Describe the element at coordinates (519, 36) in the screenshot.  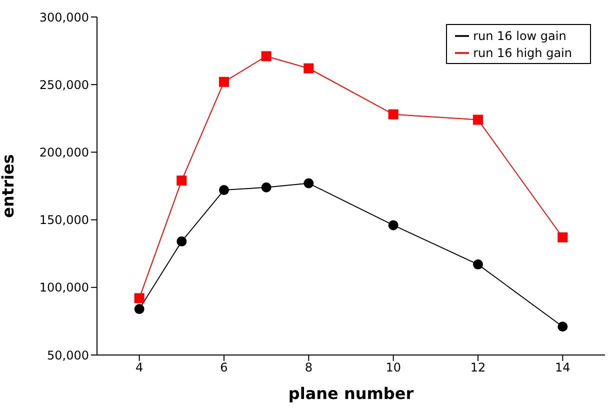
I see `legend-label: run 16 low gain` at that location.